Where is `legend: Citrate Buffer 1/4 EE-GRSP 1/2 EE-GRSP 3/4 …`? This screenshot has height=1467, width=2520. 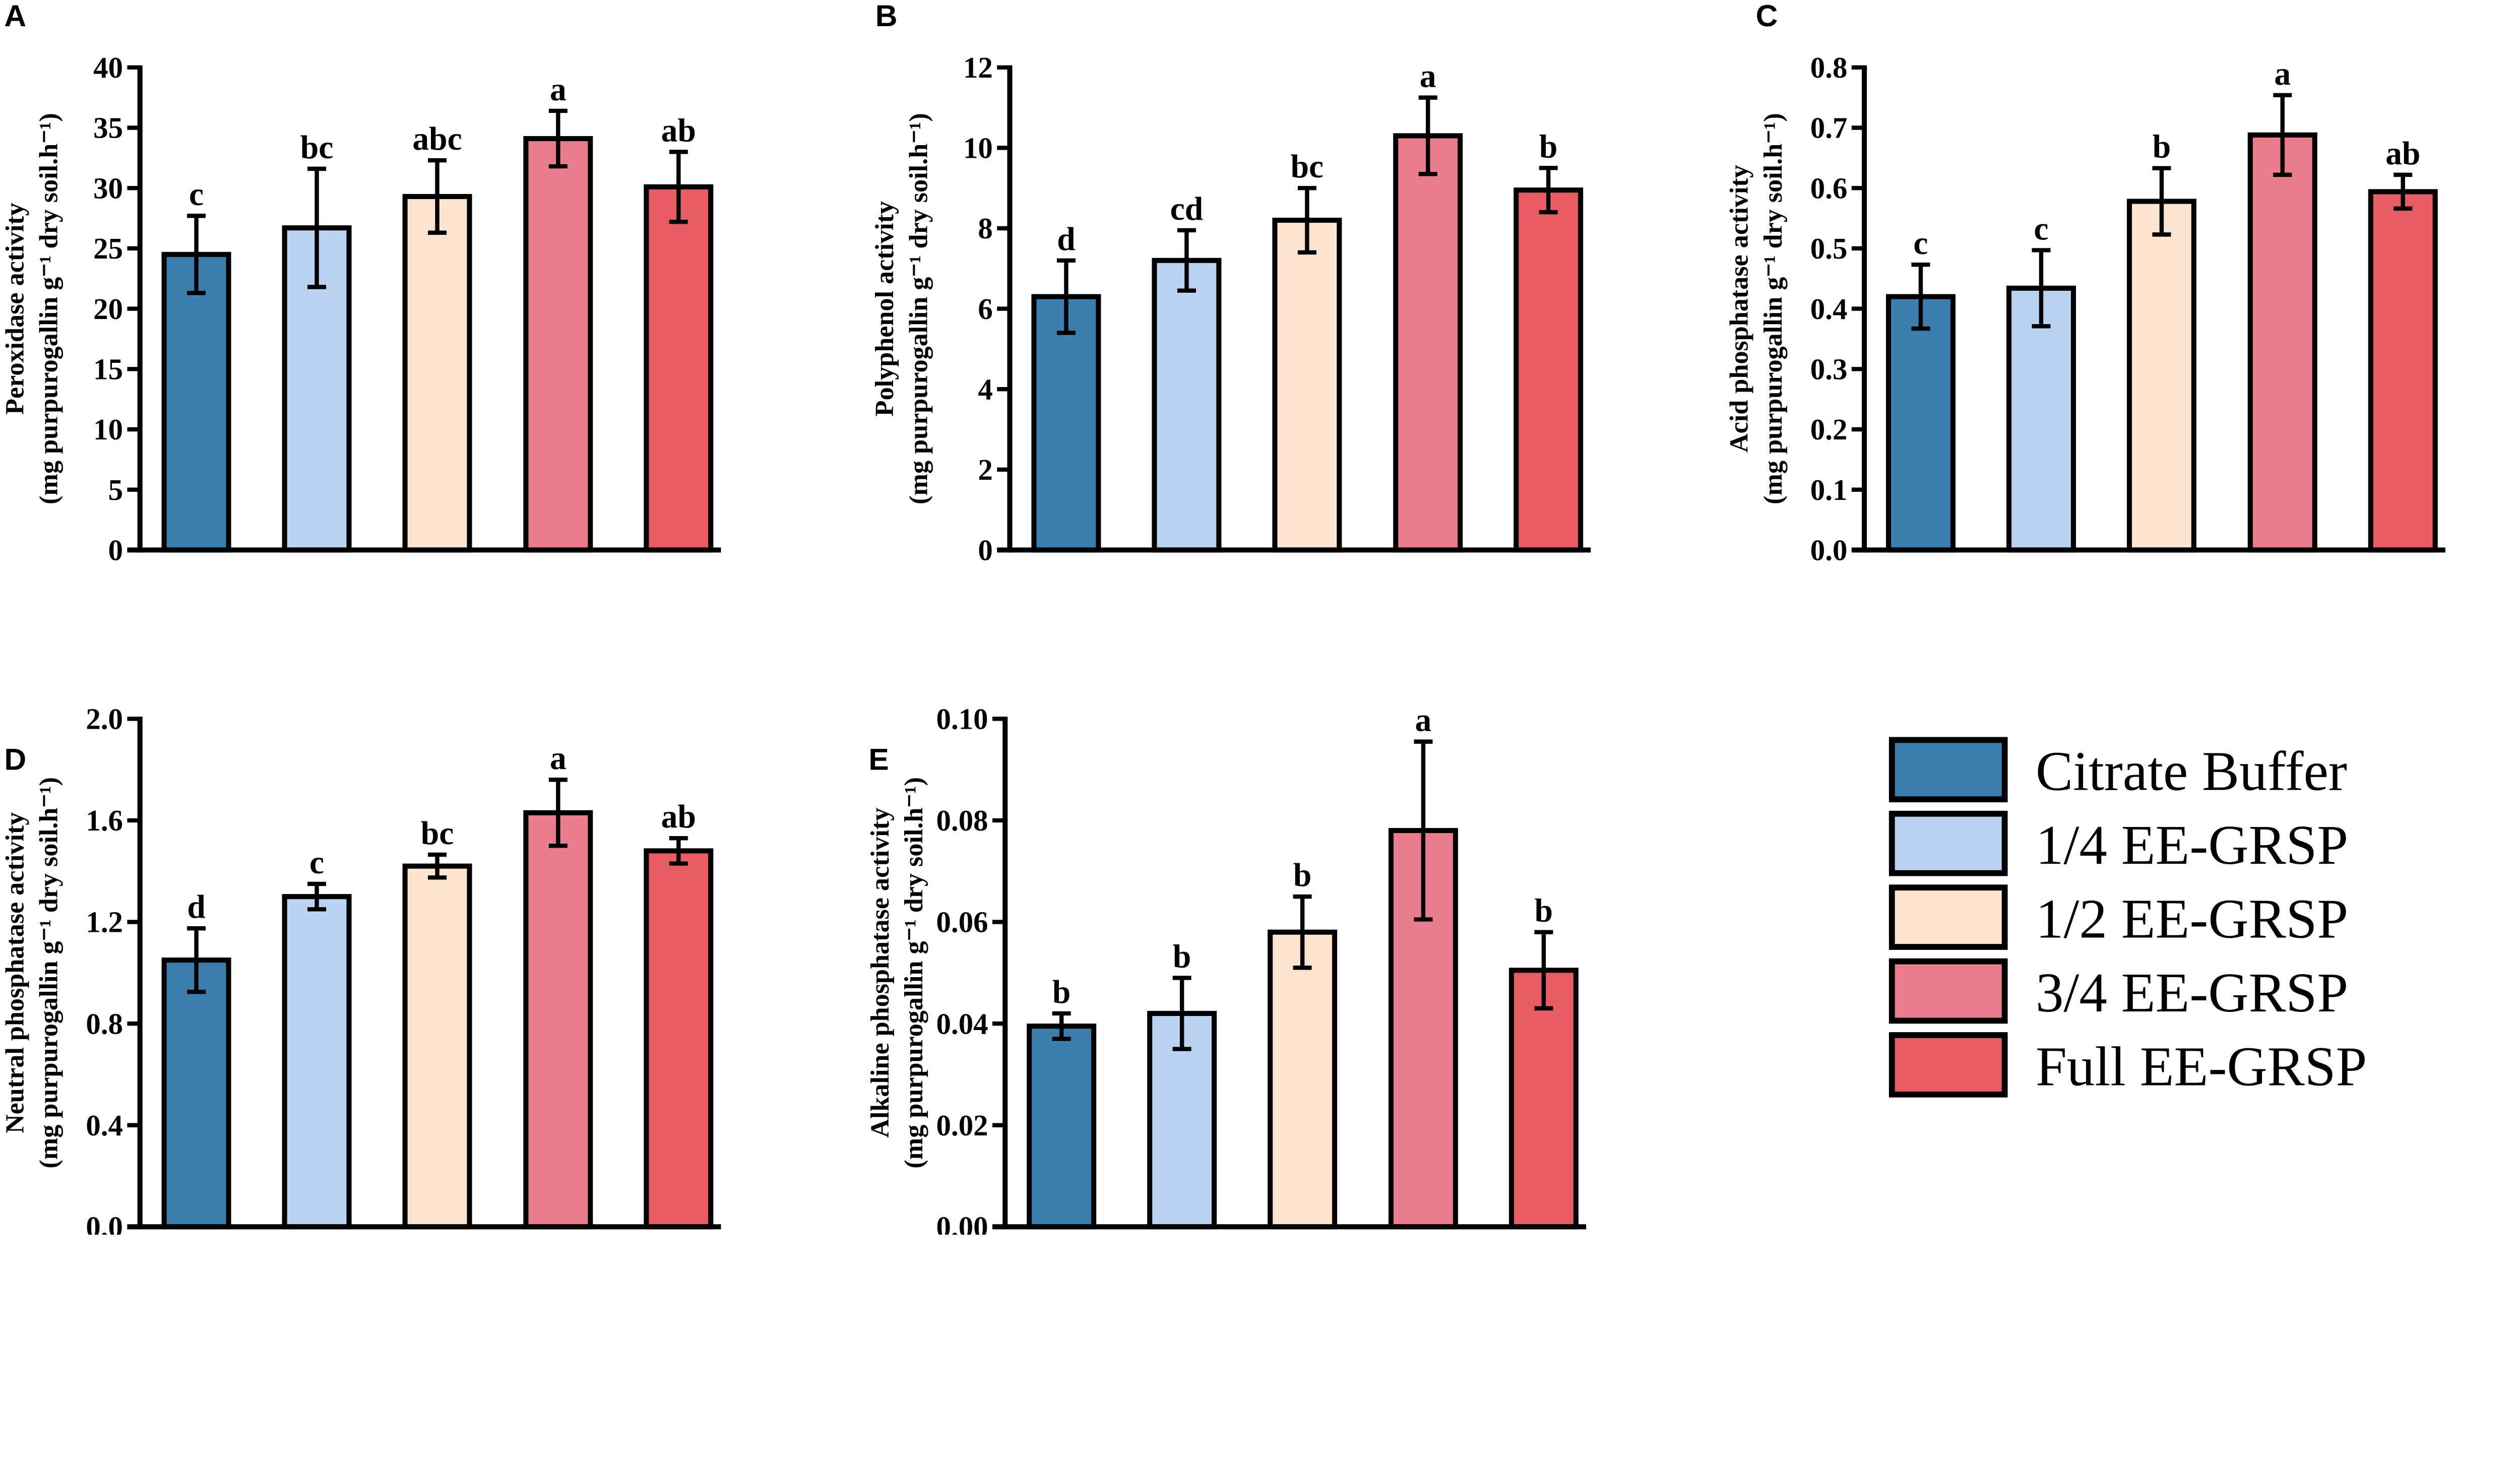
legend: Citrate Buffer 1/4 EE-GRSP 1/2 EE-GRSP 3/4 … is located at coordinates (2127, 917).